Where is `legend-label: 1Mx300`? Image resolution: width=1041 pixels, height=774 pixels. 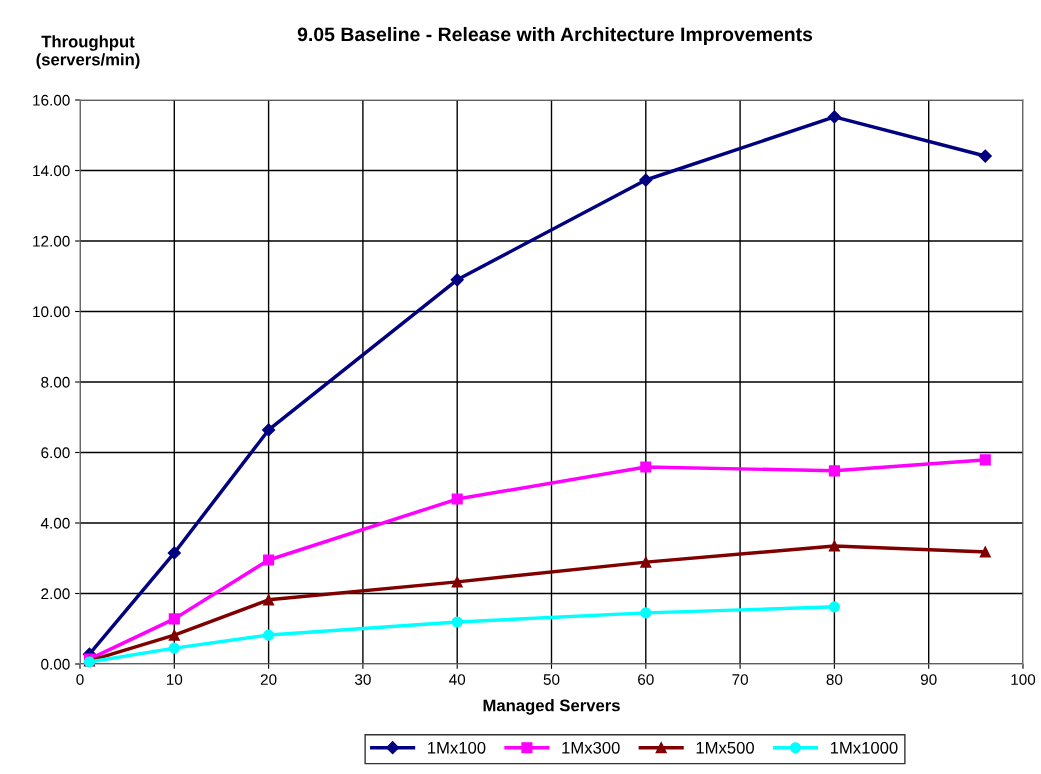
legend-label: 1Mx300 is located at coordinates (591, 747).